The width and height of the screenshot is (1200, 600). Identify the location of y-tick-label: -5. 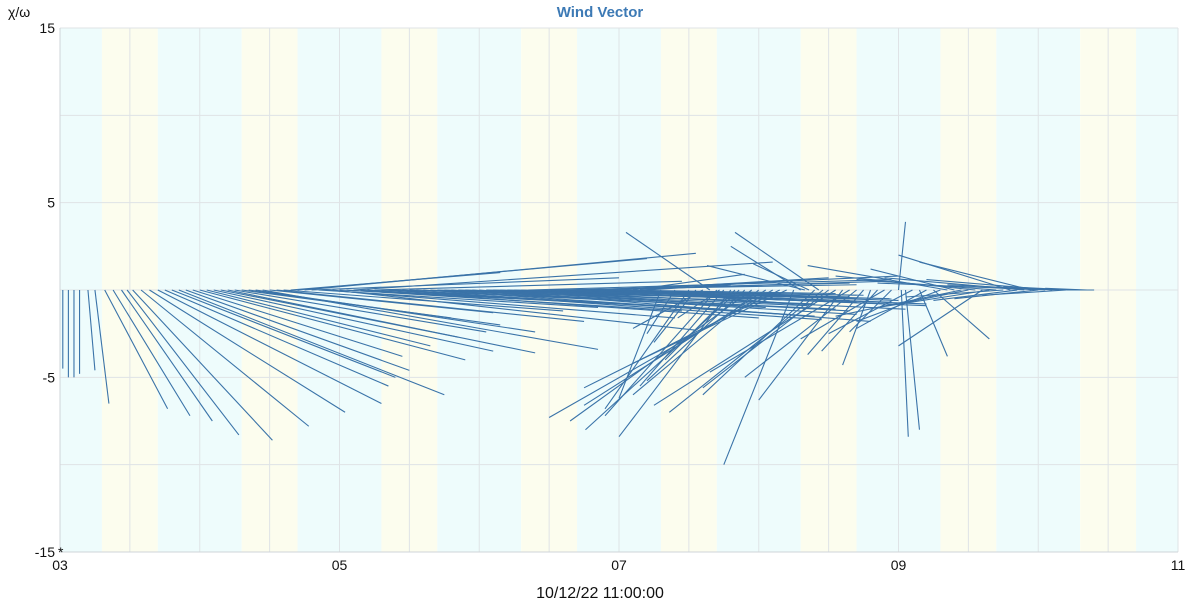
(49, 377).